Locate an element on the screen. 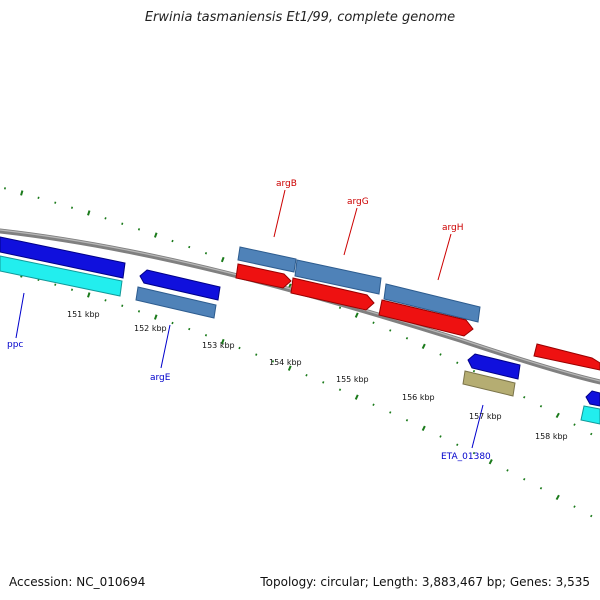  scale-label-155kbp: 155 kbp is located at coordinates (352, 379).